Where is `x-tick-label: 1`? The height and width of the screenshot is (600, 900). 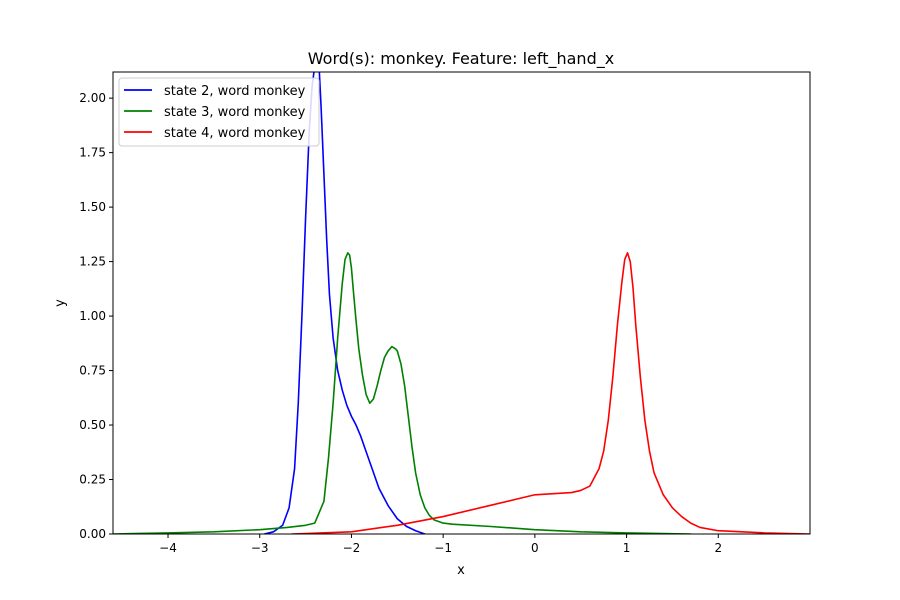 x-tick-label: 1 is located at coordinates (627, 548).